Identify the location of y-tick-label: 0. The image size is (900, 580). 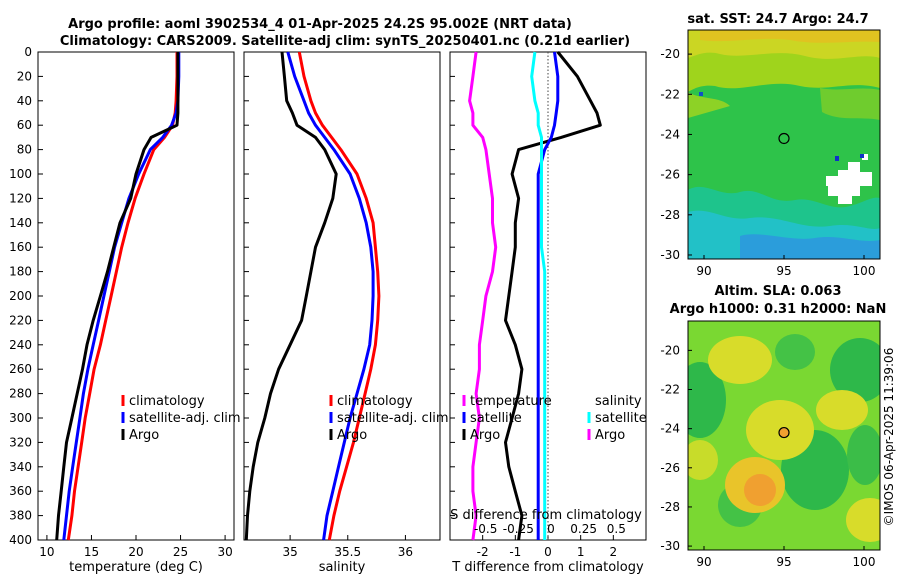
(28, 52).